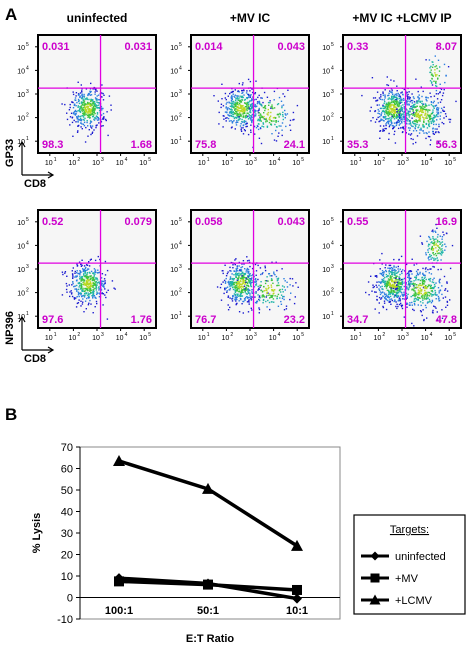  Describe the element at coordinates (67, 491) in the screenshot. I see `y-tick-label: 50` at that location.